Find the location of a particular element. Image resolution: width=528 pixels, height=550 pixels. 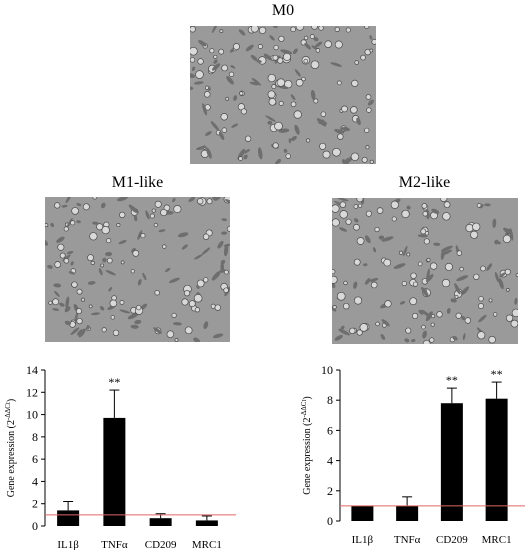

m1-chart-x-tick-label-2: CD209 is located at coordinates (161, 544).